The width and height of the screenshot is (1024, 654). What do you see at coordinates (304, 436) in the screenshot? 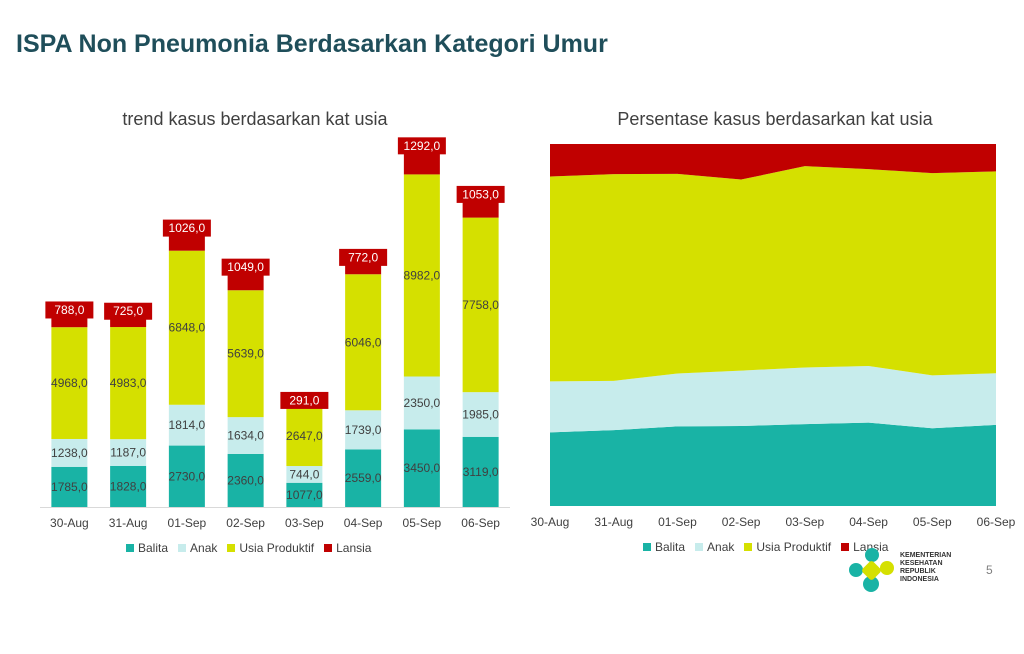
I see `bar-usia-produktif-03-Sep` at bounding box center [304, 436].